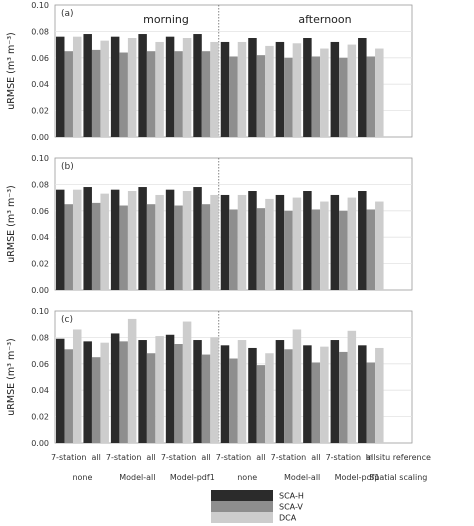 The width and height of the screenshot is (474, 526). Describe the element at coordinates (324, 19) in the screenshot. I see `header-afternoon: afternoon` at that location.